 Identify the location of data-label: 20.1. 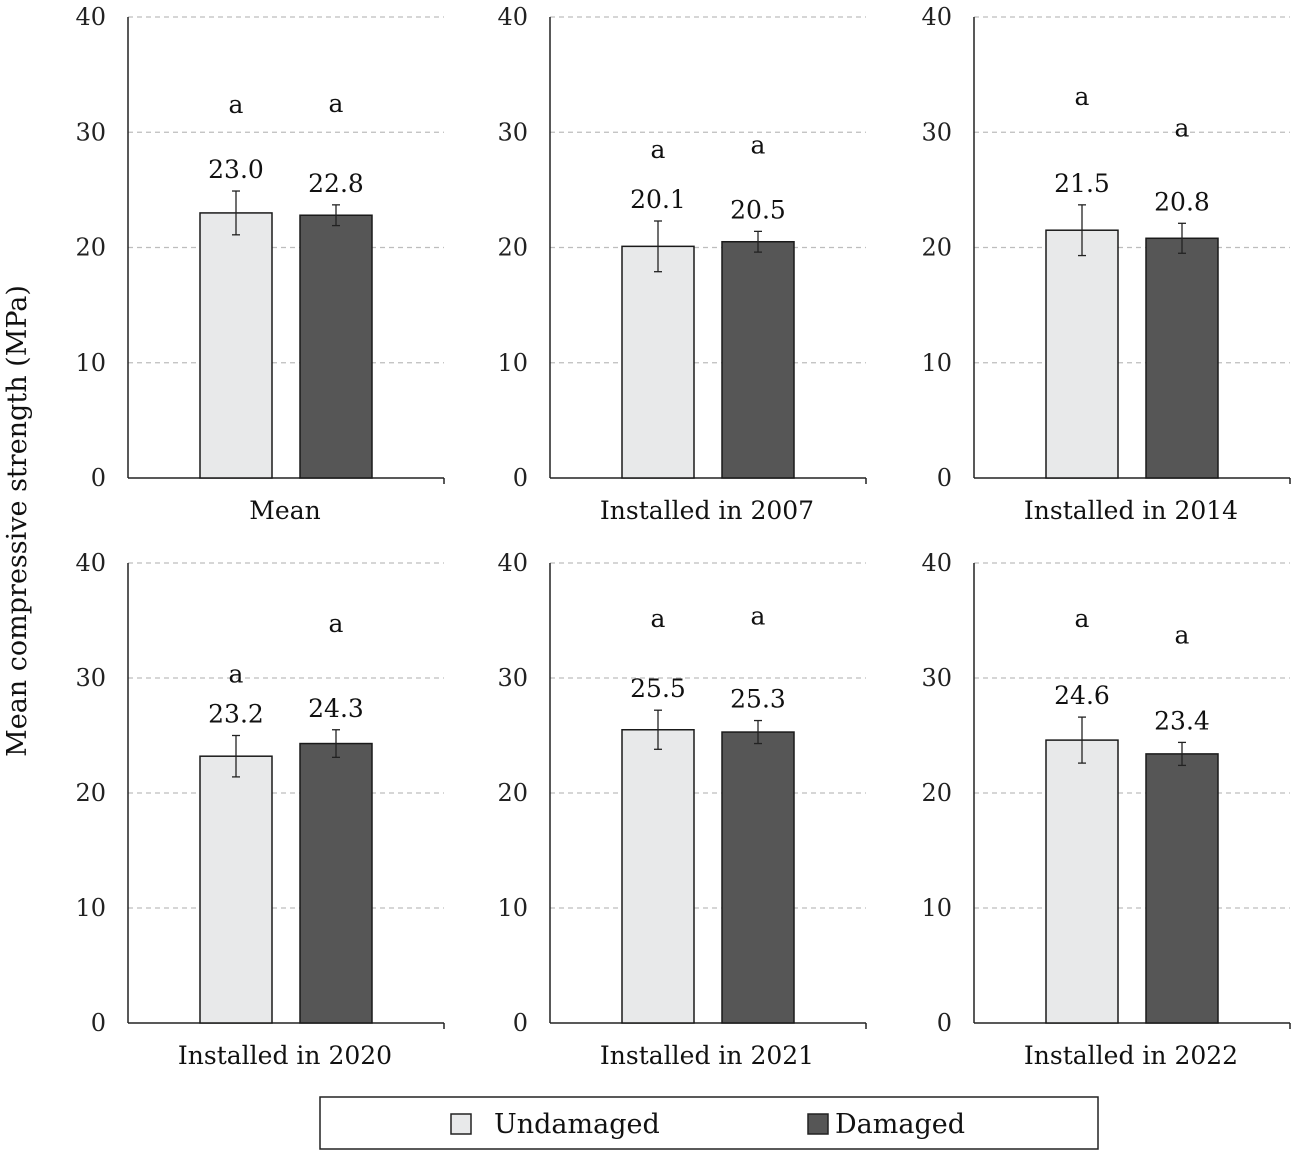
(658, 199).